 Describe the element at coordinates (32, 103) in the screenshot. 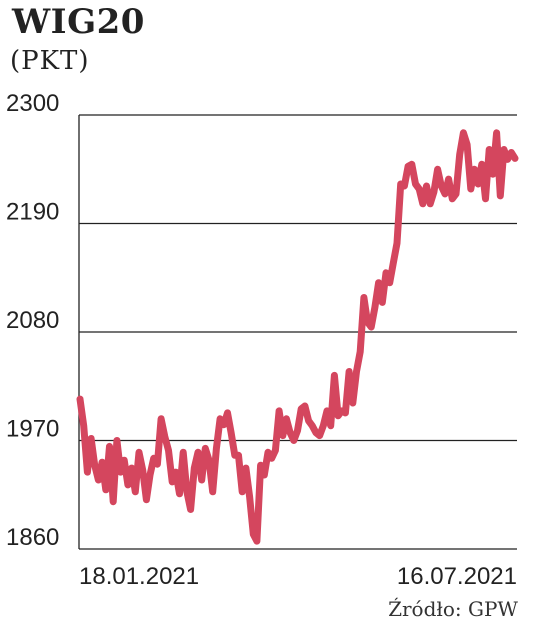

I see `y-tick-label: 2300` at that location.